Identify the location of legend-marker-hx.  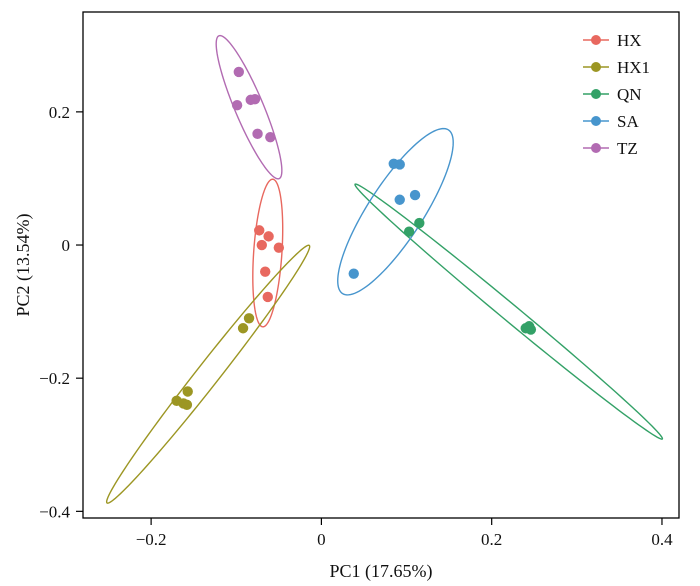
(596, 40).